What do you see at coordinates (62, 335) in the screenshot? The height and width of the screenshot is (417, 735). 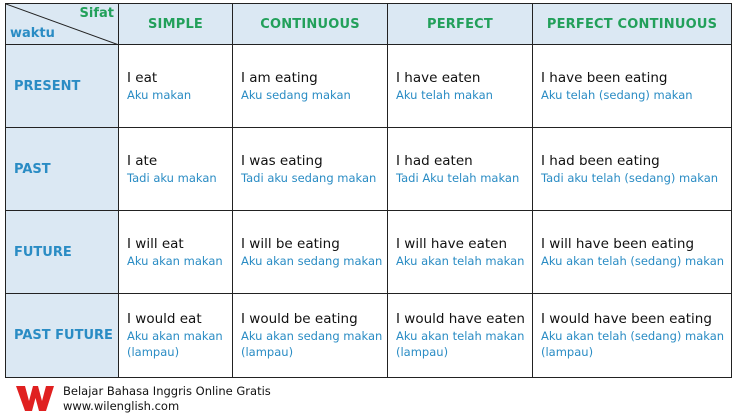 I see `row-header-past-future: PAST FUTURE` at bounding box center [62, 335].